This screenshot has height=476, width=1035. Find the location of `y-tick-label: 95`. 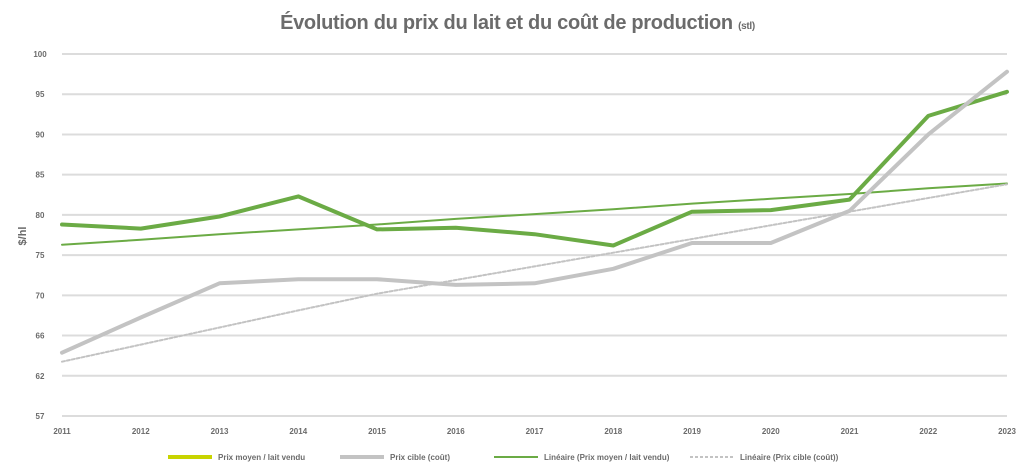

y-tick-label: 95 is located at coordinates (40, 94).